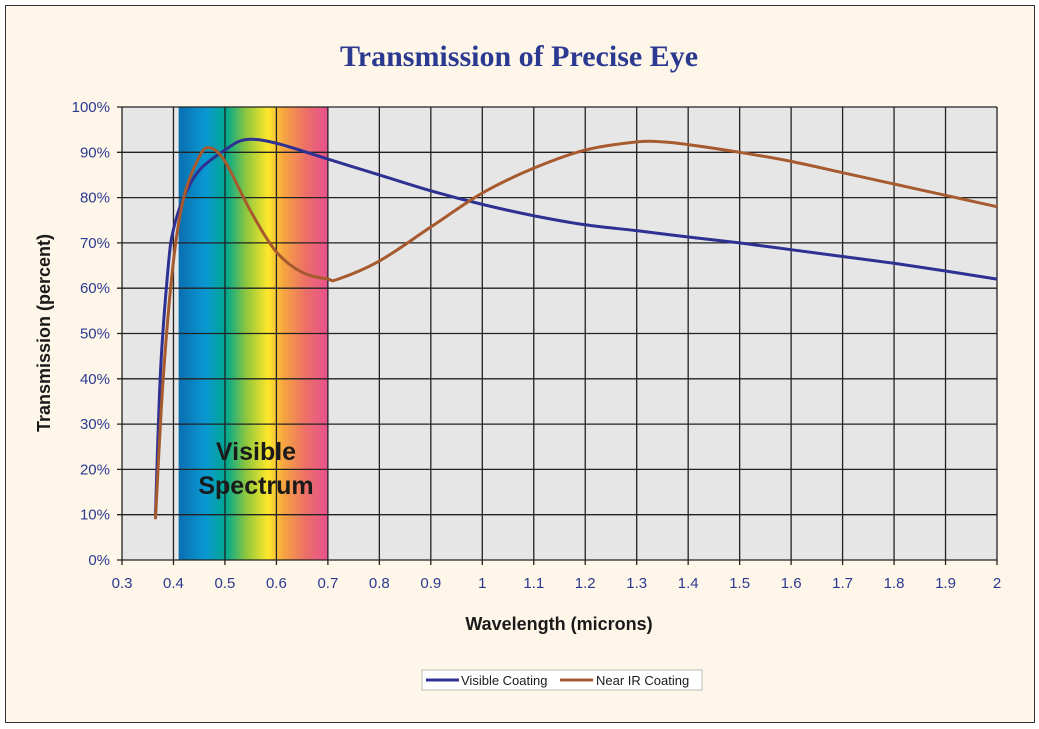 The image size is (1039, 729). What do you see at coordinates (256, 452) in the screenshot?
I see `annotation-visible: Visible` at bounding box center [256, 452].